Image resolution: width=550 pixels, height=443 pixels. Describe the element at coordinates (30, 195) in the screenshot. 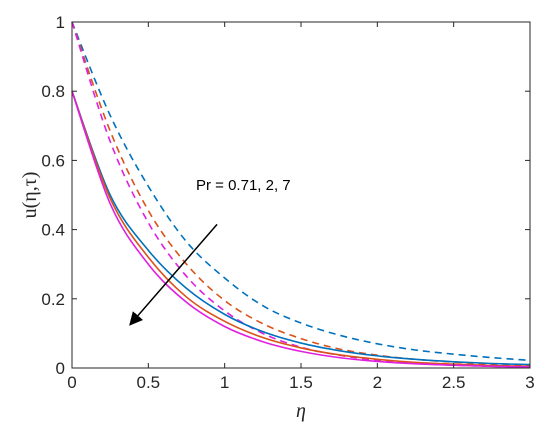

I see `y-axis-label: u(η,τ)` at that location.